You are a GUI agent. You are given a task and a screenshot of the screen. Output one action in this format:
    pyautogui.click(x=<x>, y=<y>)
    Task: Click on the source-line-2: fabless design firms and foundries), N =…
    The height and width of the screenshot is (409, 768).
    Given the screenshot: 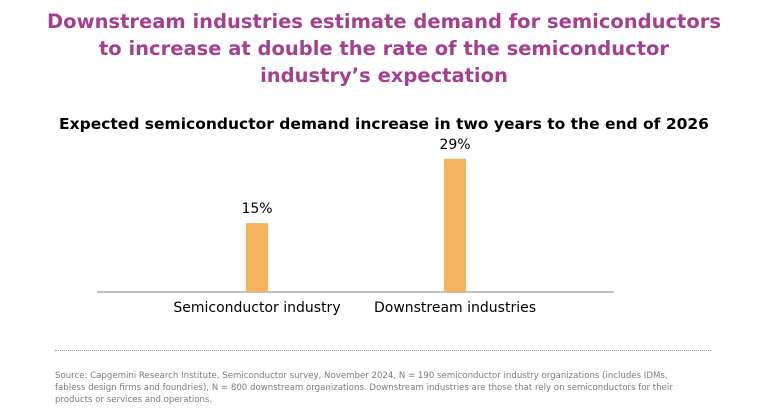 What is the action you would take?
    pyautogui.click(x=364, y=388)
    